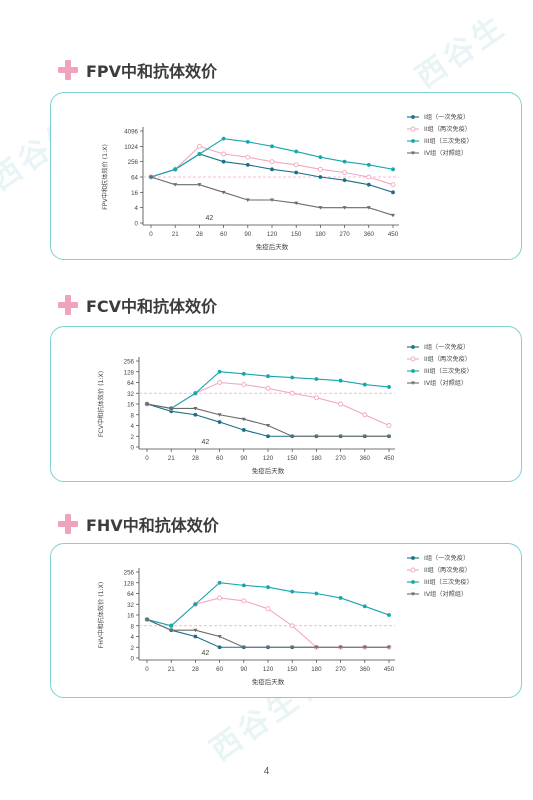 The width and height of the screenshot is (533, 800). I want to click on chart-title: FHV中和抗体效价, so click(152, 525).